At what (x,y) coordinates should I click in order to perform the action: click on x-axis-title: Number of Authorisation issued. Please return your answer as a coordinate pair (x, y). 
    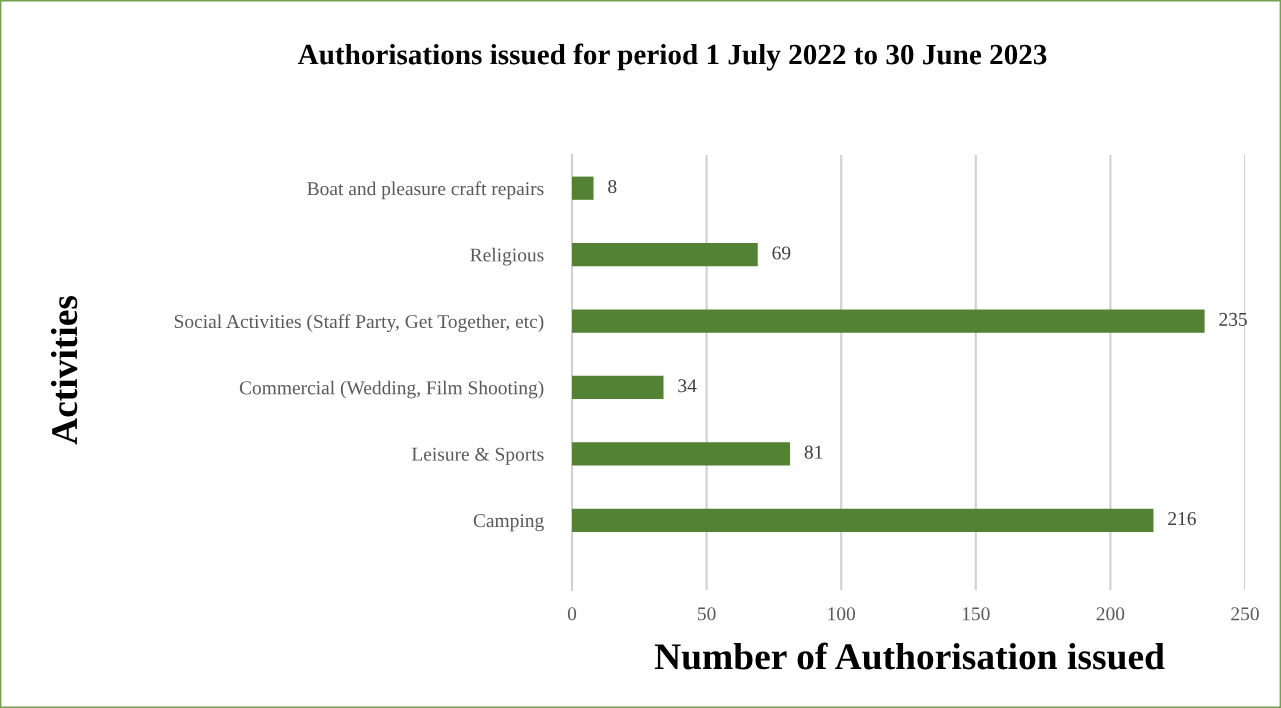
    Looking at the image, I should click on (909, 656).